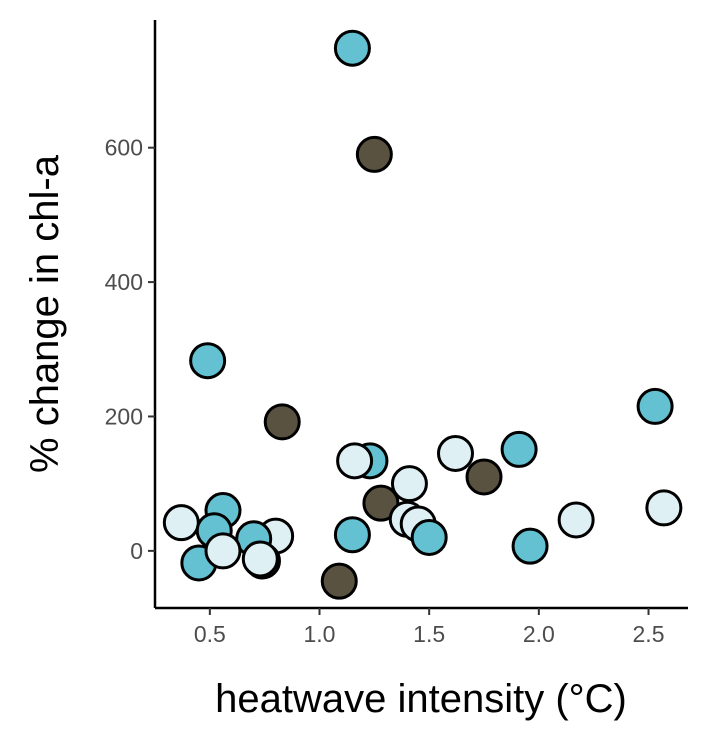 The height and width of the screenshot is (744, 712). What do you see at coordinates (320, 634) in the screenshot?
I see `x-tick-label: 1.0` at bounding box center [320, 634].